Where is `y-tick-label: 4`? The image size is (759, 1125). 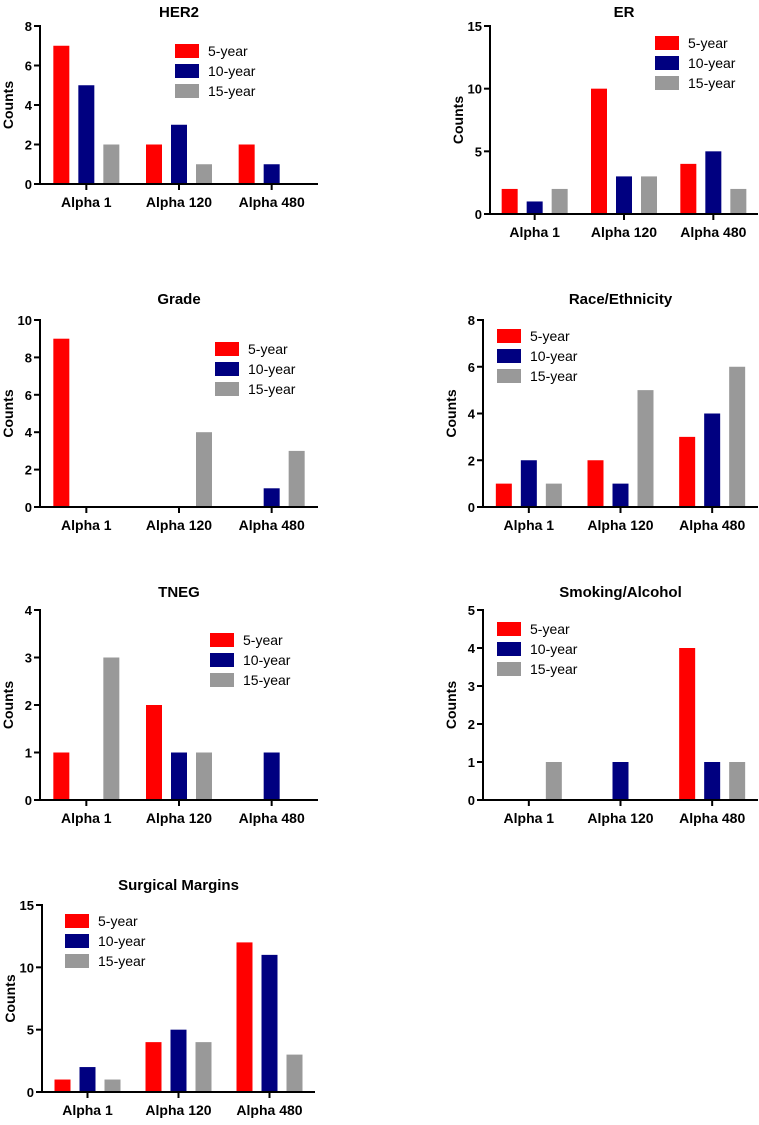
y-tick-label: 4 is located at coordinates (472, 414).